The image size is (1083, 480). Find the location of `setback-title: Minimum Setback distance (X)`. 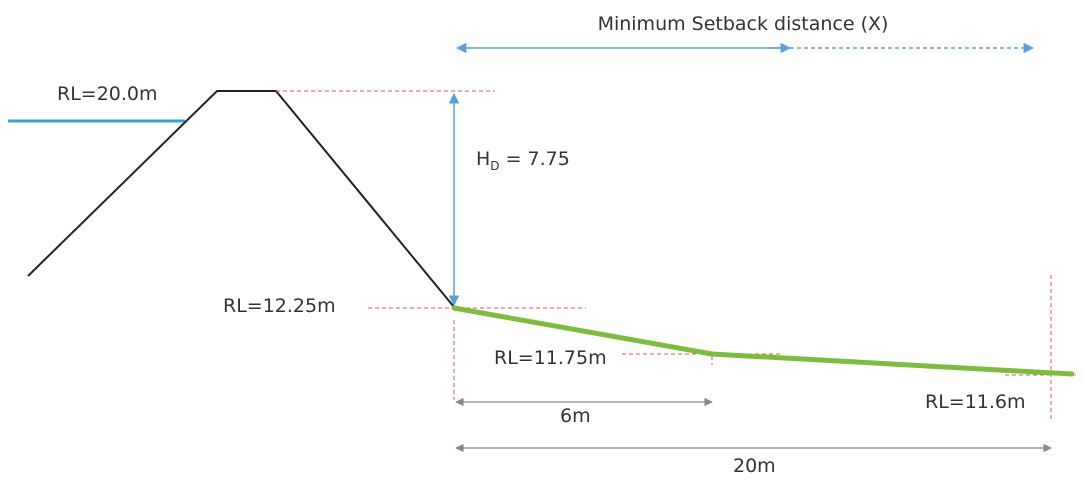

setback-title: Minimum Setback distance (X) is located at coordinates (743, 24).